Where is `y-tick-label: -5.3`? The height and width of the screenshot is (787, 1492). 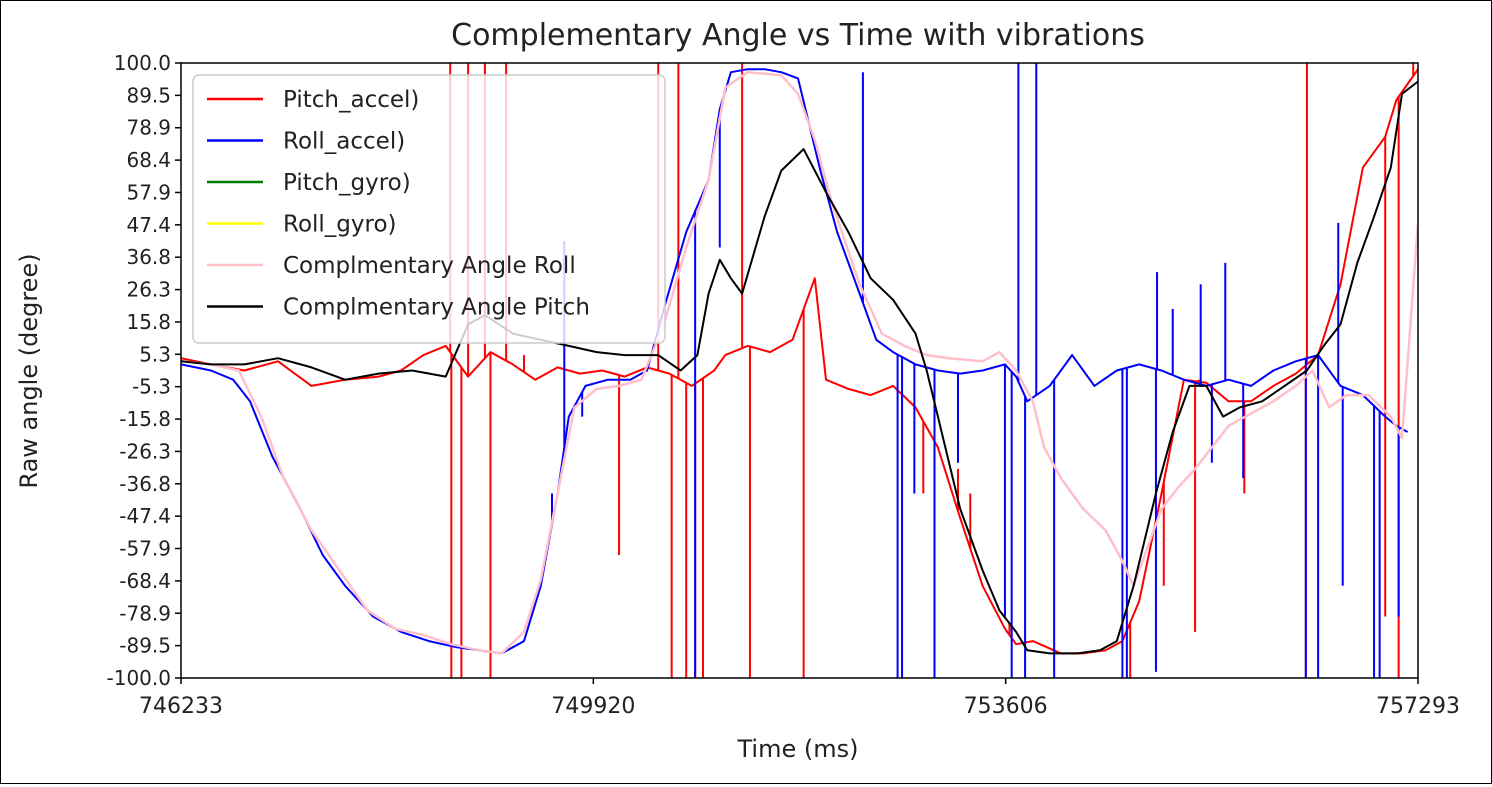 y-tick-label: -5.3 is located at coordinates (151, 387).